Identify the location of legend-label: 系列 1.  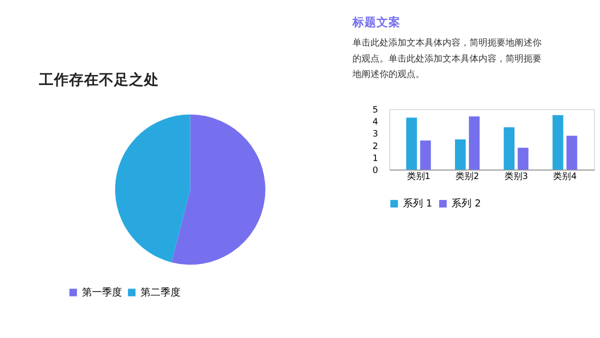
(417, 204).